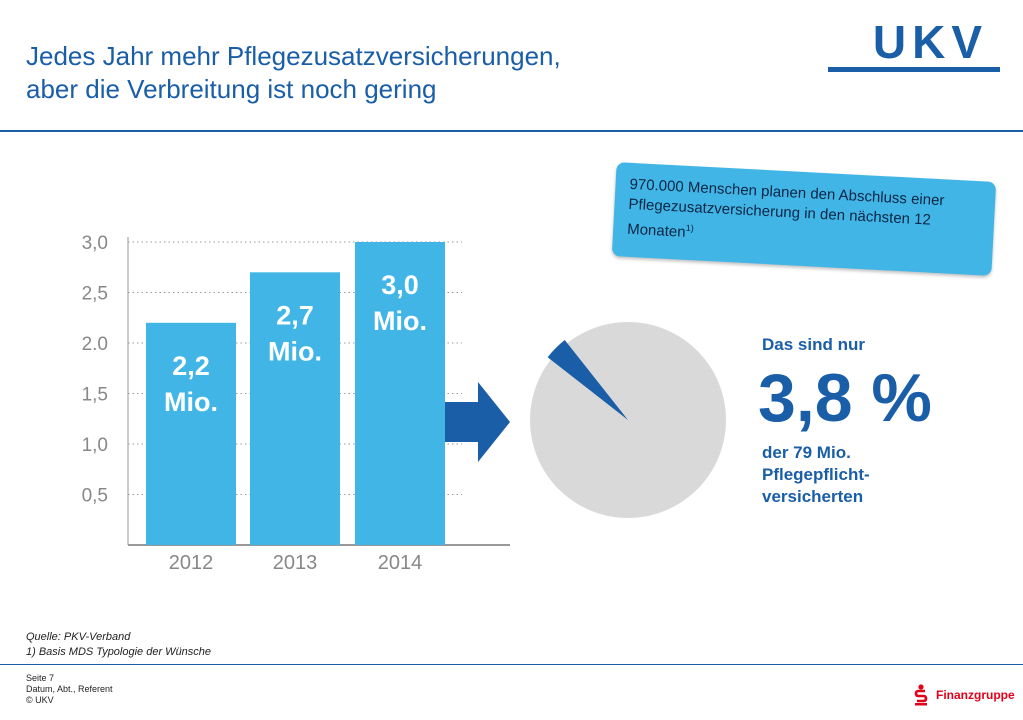 This screenshot has height=720, width=1023. Describe the element at coordinates (95, 344) in the screenshot. I see `y-tick-label: 2.0` at that location.